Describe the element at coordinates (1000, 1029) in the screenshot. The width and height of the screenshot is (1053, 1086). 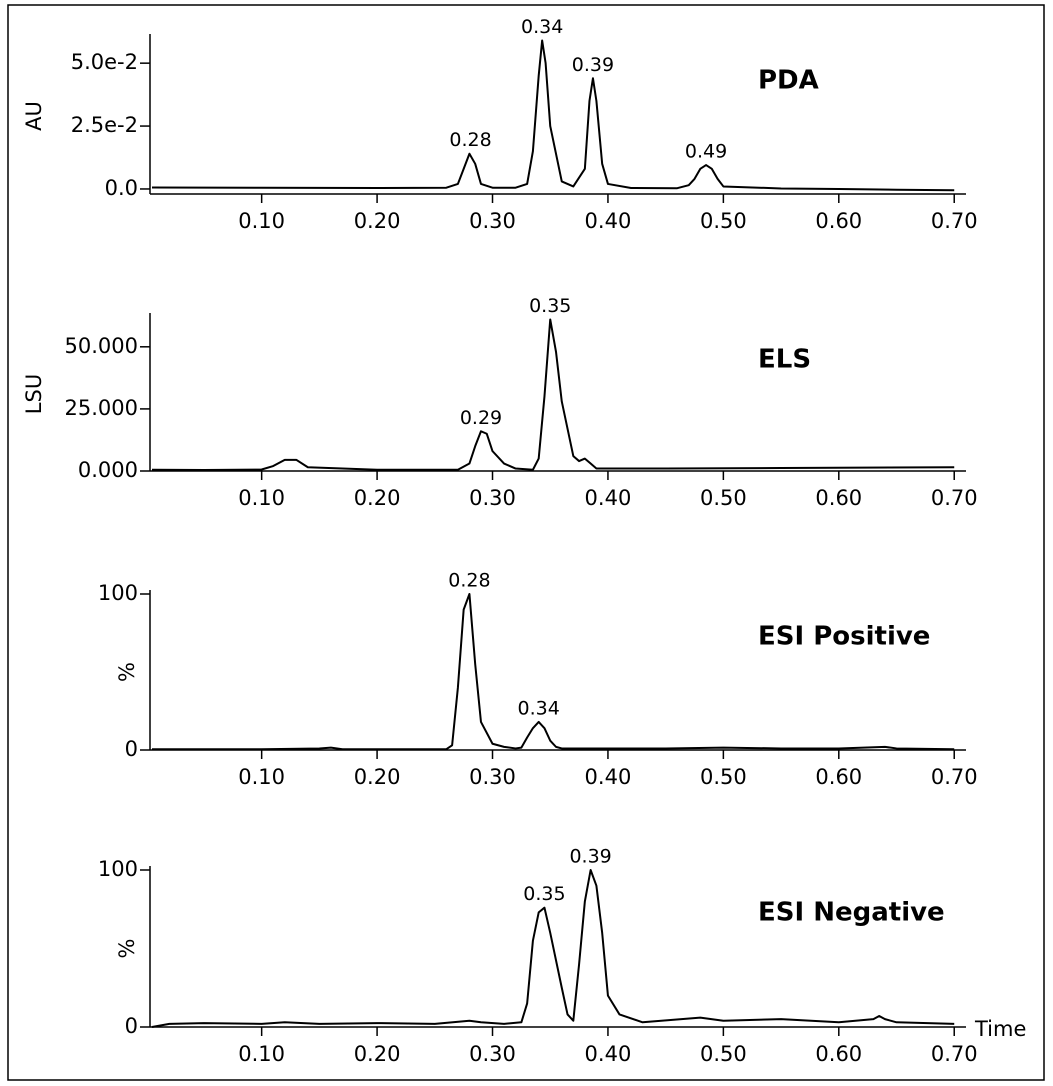
I see `x-axis-label: Time` at that location.